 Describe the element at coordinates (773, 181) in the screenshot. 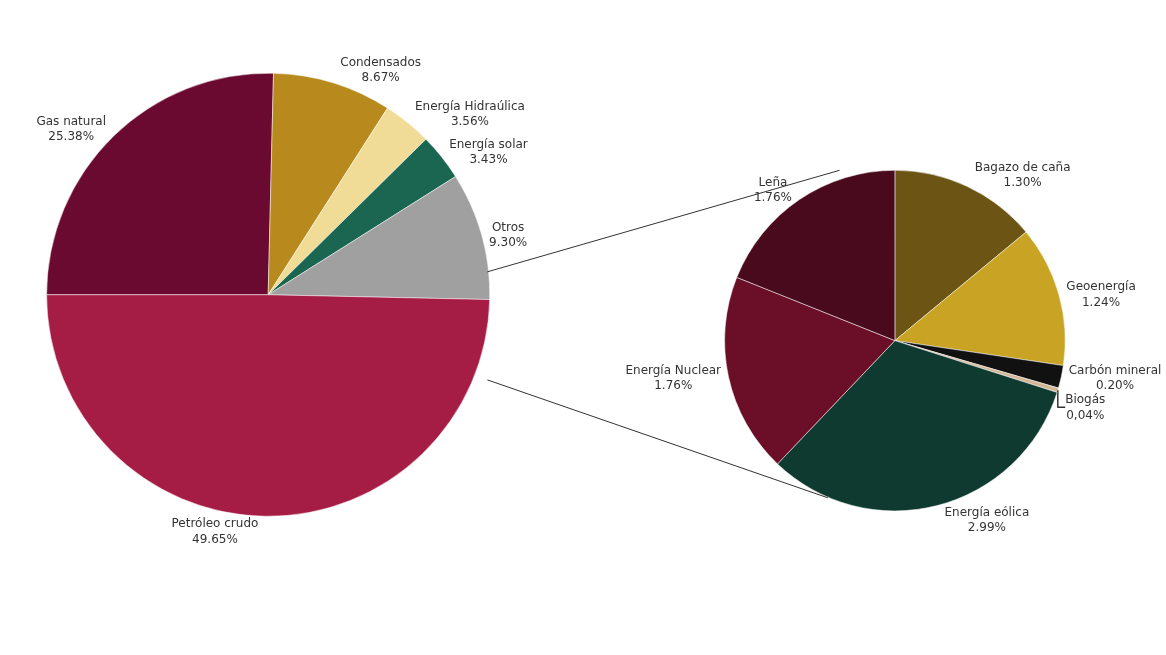

I see `slice-label: Leña` at that location.